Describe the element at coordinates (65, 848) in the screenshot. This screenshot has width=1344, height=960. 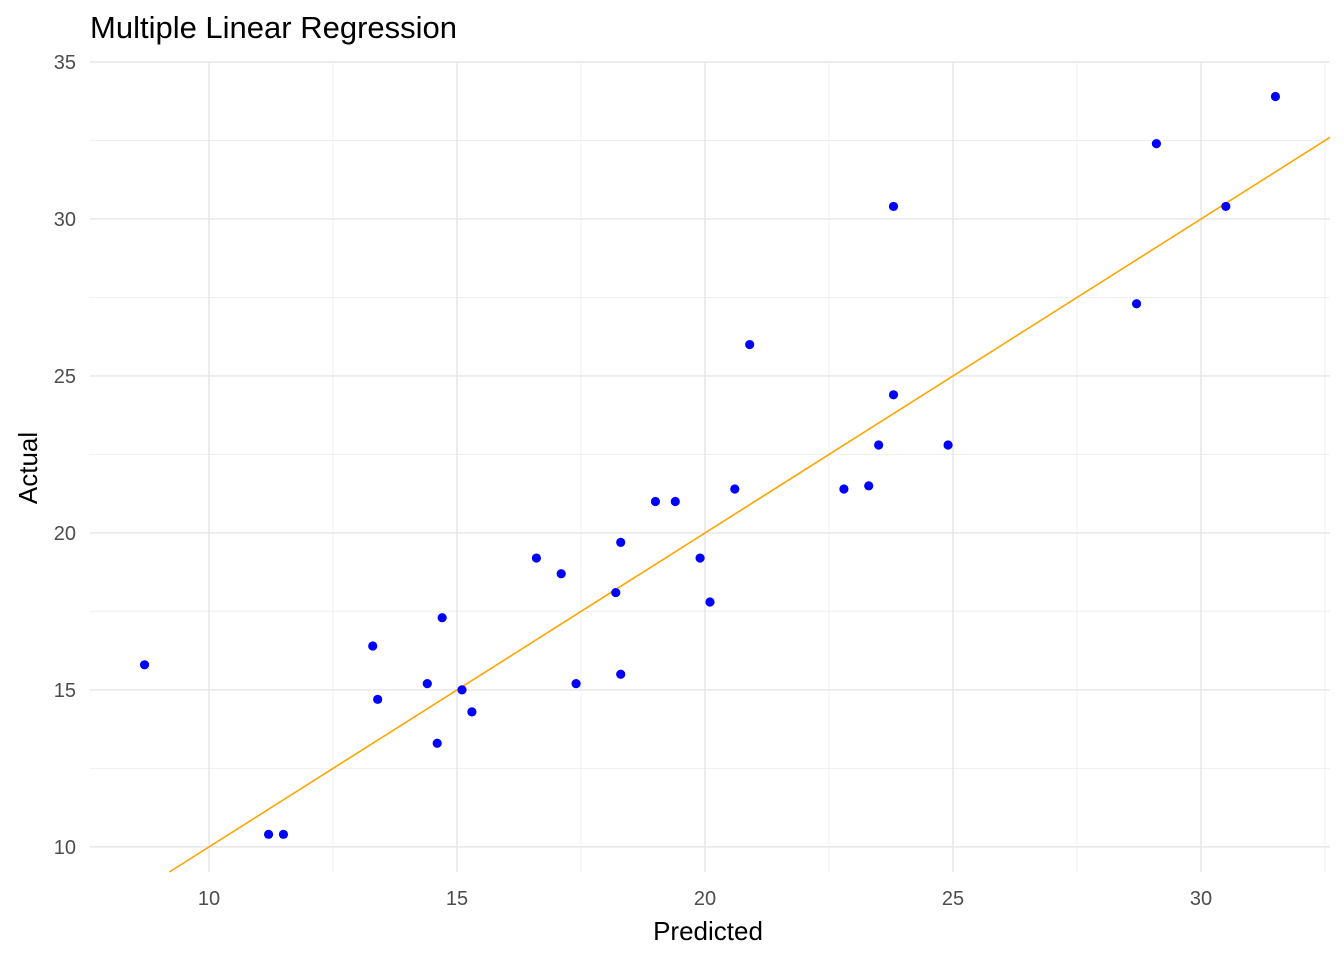
I see `y-tick-label: 10` at that location.